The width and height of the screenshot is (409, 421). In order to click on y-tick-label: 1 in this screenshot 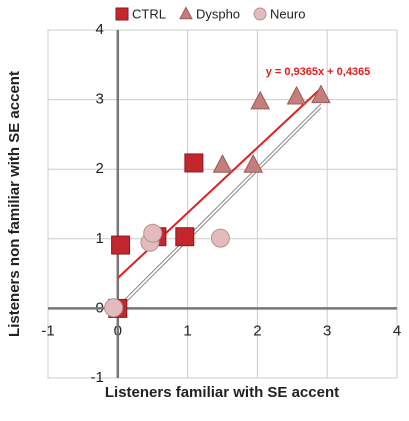, I will do `click(99, 238)`.